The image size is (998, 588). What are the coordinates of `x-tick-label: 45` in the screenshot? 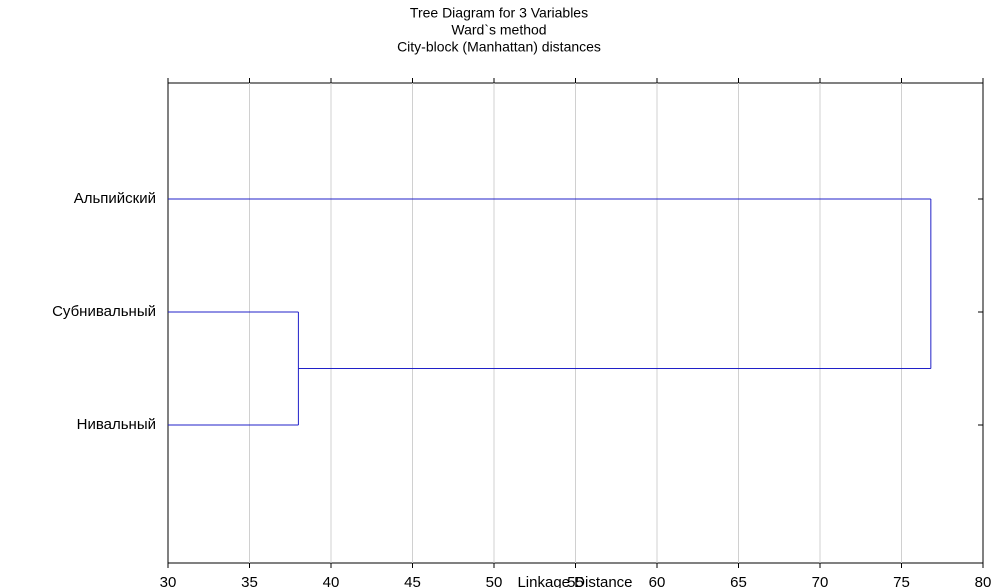 It's located at (412, 581).